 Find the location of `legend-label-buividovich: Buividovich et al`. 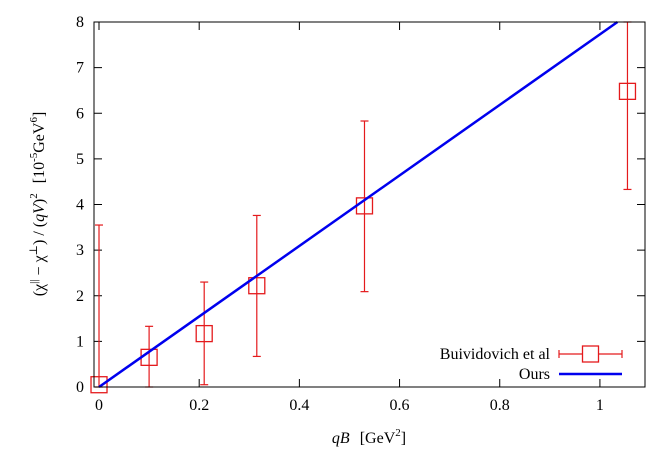

legend-label-buividovich: Buividovich et al is located at coordinates (495, 354).